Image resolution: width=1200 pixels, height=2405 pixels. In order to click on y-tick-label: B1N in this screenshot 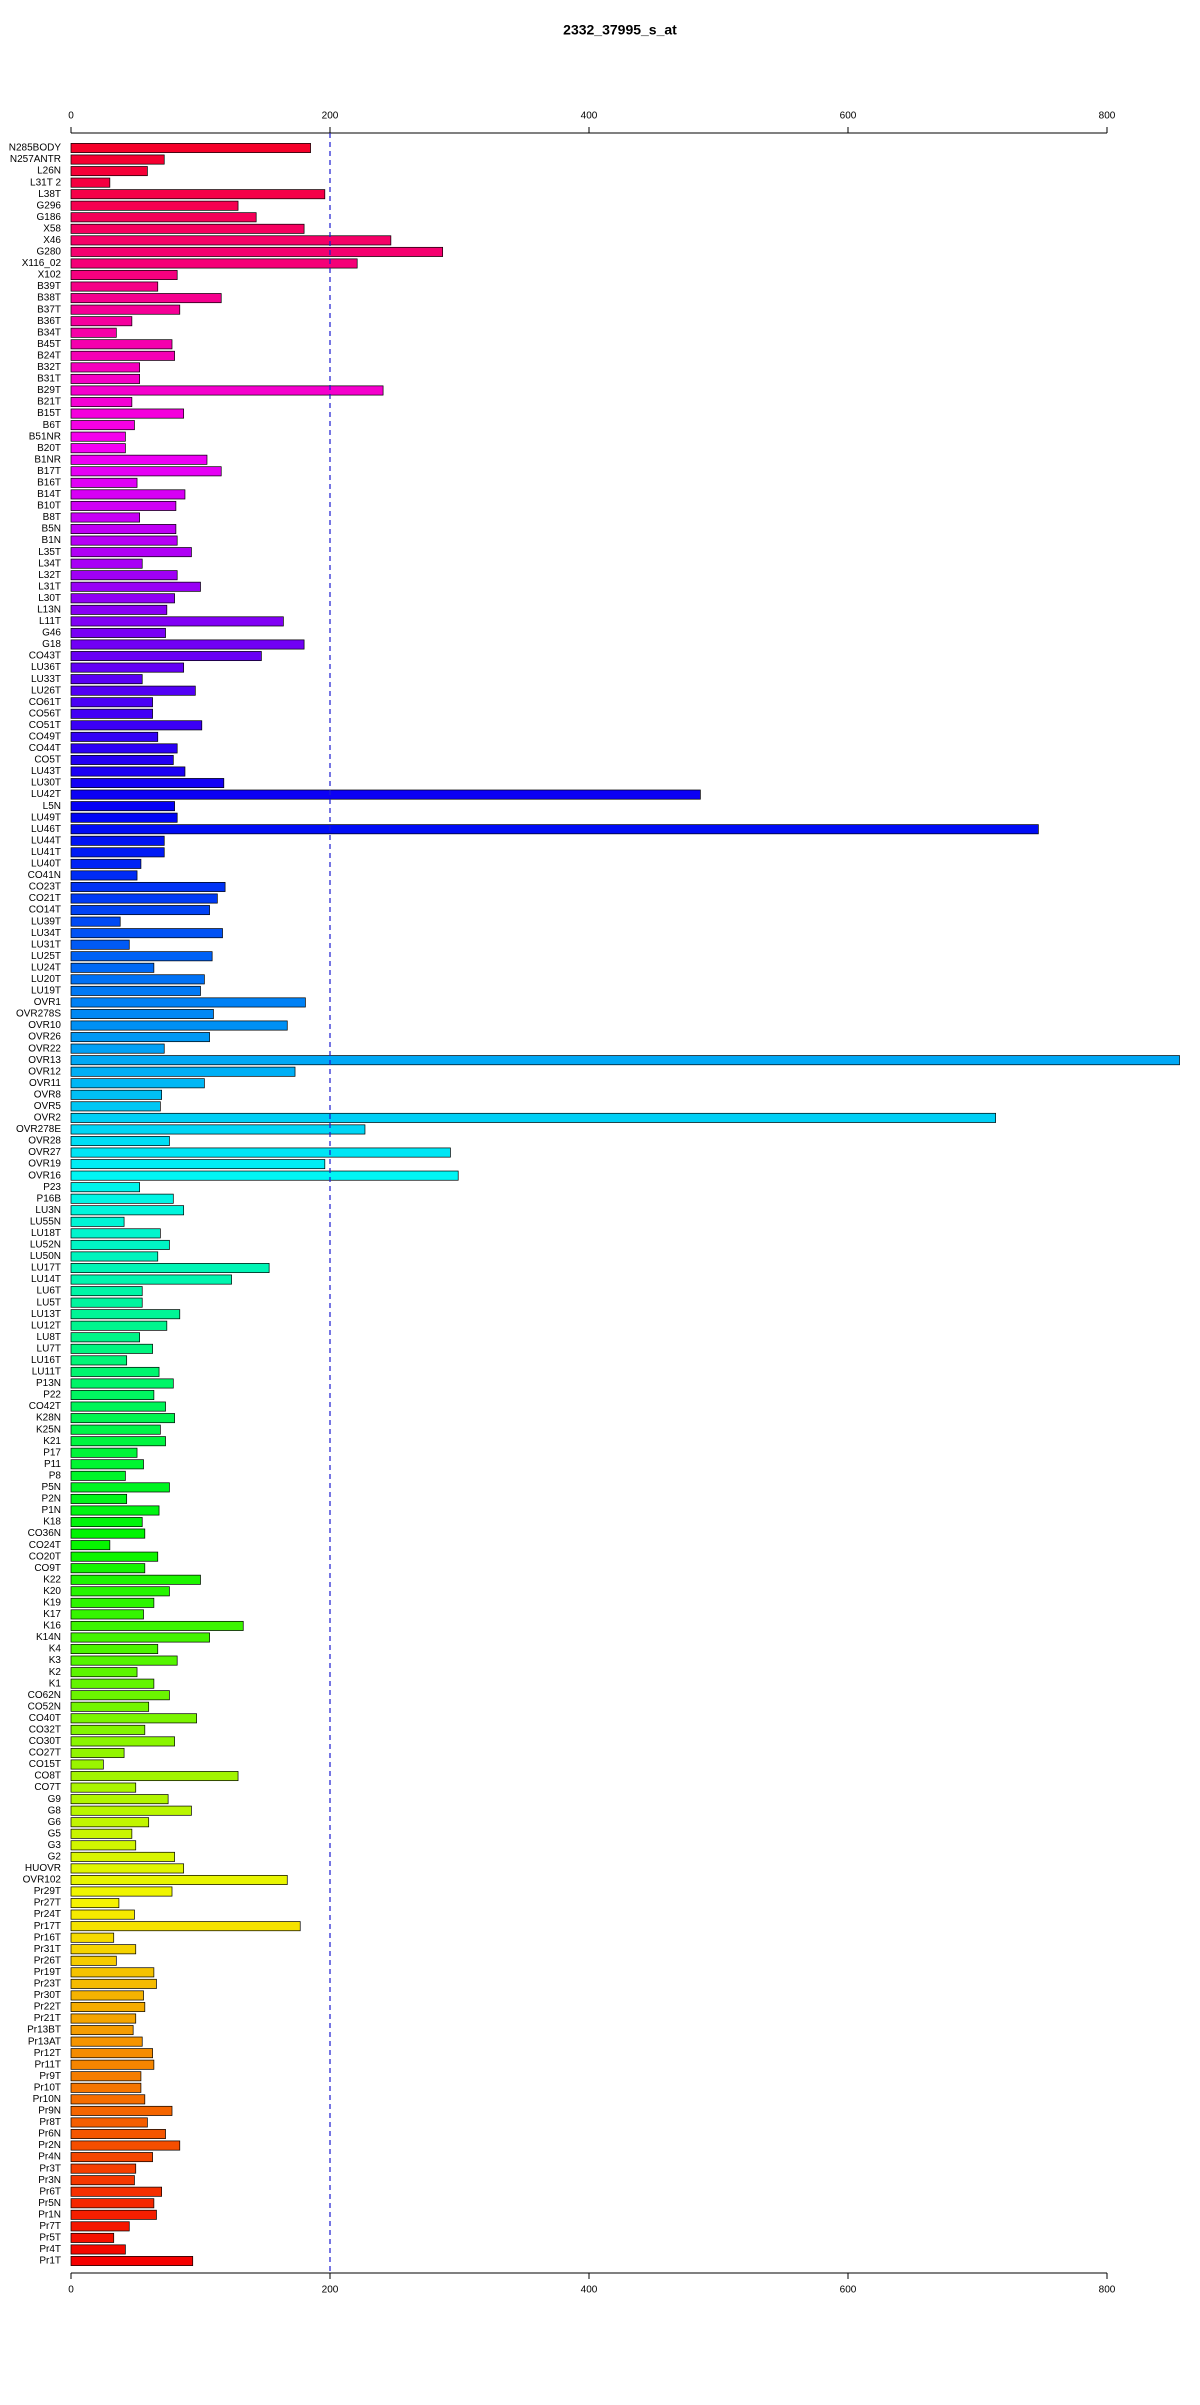, I will do `click(51, 540)`.